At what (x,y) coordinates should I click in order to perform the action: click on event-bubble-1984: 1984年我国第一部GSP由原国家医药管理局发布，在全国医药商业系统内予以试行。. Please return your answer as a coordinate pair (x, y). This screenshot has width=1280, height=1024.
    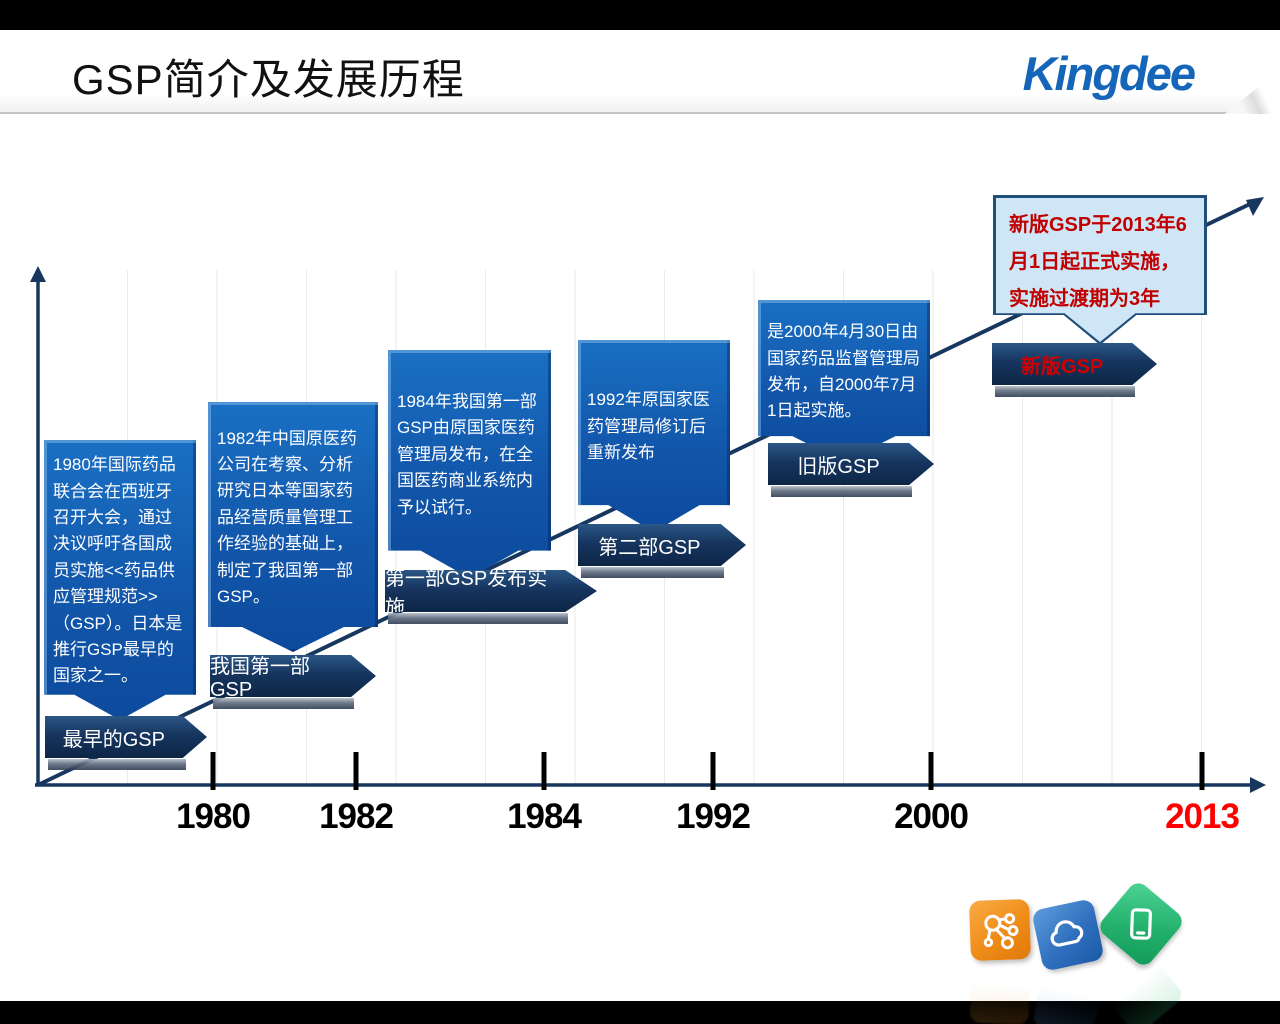
    Looking at the image, I should click on (469, 464).